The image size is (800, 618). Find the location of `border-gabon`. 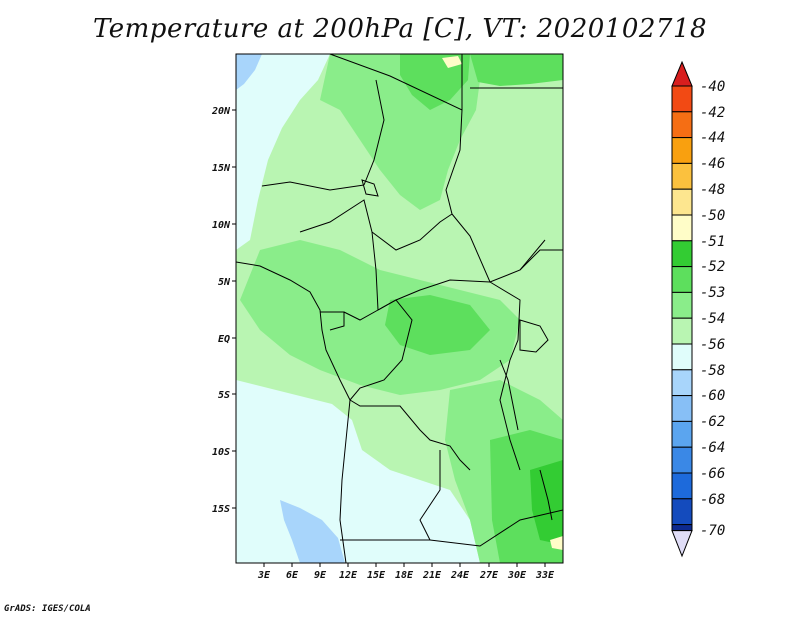

border-gabon is located at coordinates (332, 321).